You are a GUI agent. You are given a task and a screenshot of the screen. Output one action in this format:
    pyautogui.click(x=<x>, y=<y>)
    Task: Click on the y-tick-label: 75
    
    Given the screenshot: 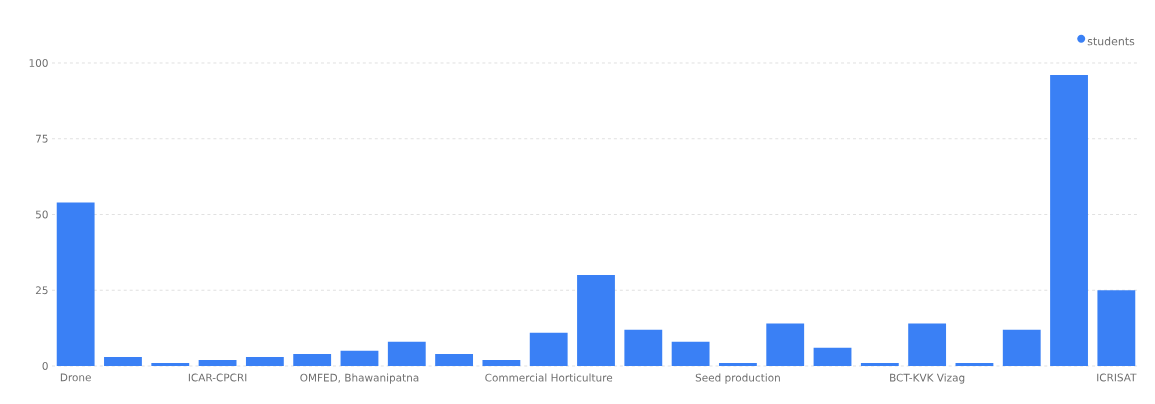 What is the action you would take?
    pyautogui.click(x=42, y=138)
    